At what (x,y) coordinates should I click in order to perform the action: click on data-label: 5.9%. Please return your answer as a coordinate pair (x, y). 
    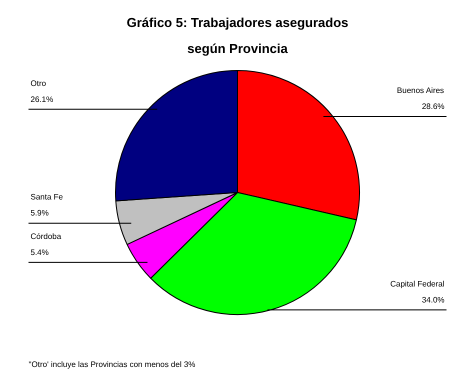
    Looking at the image, I should click on (39, 213).